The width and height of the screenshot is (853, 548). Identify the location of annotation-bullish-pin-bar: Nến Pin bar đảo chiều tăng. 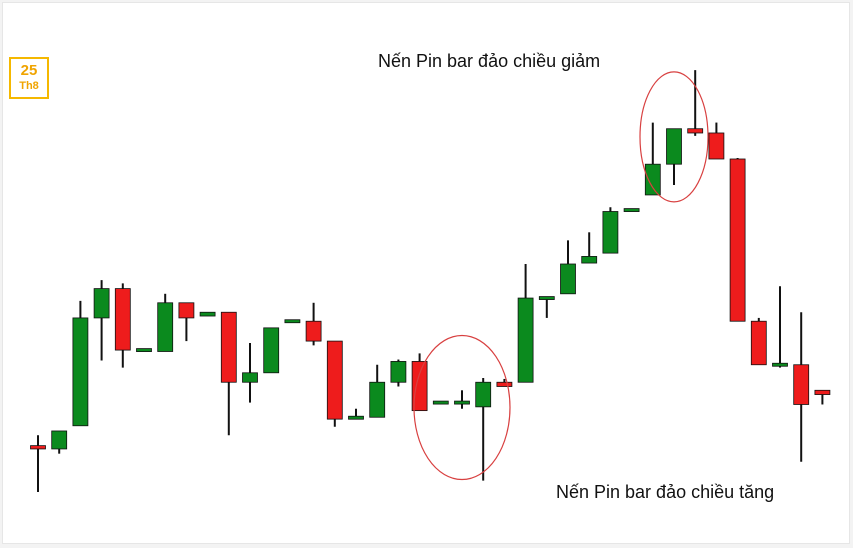
(665, 492).